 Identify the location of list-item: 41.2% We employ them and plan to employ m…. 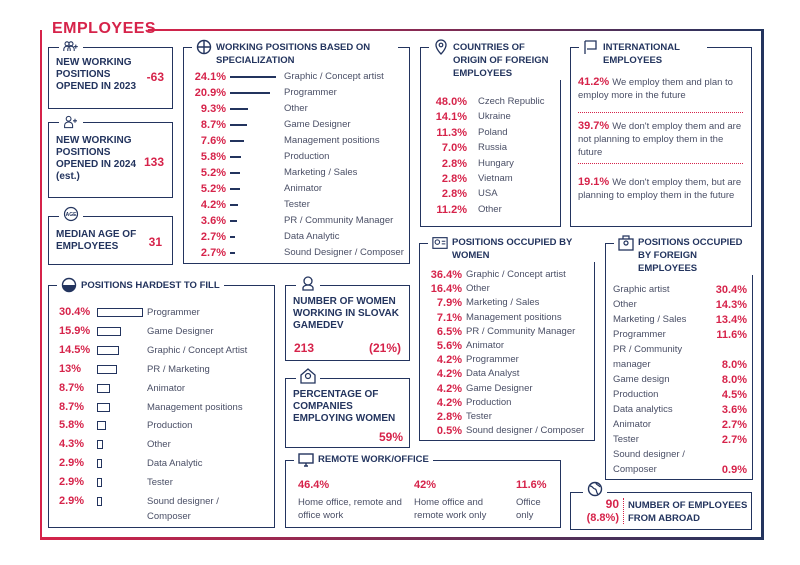
(663, 89).